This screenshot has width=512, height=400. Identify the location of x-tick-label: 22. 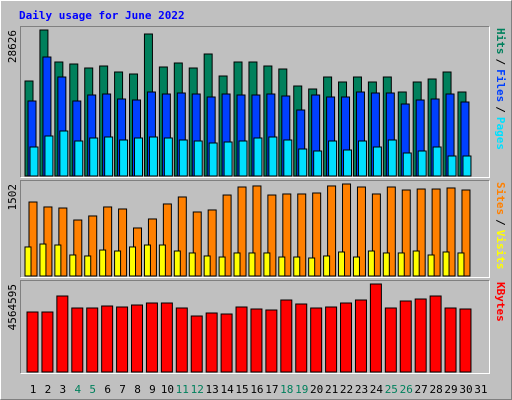
(346, 389).